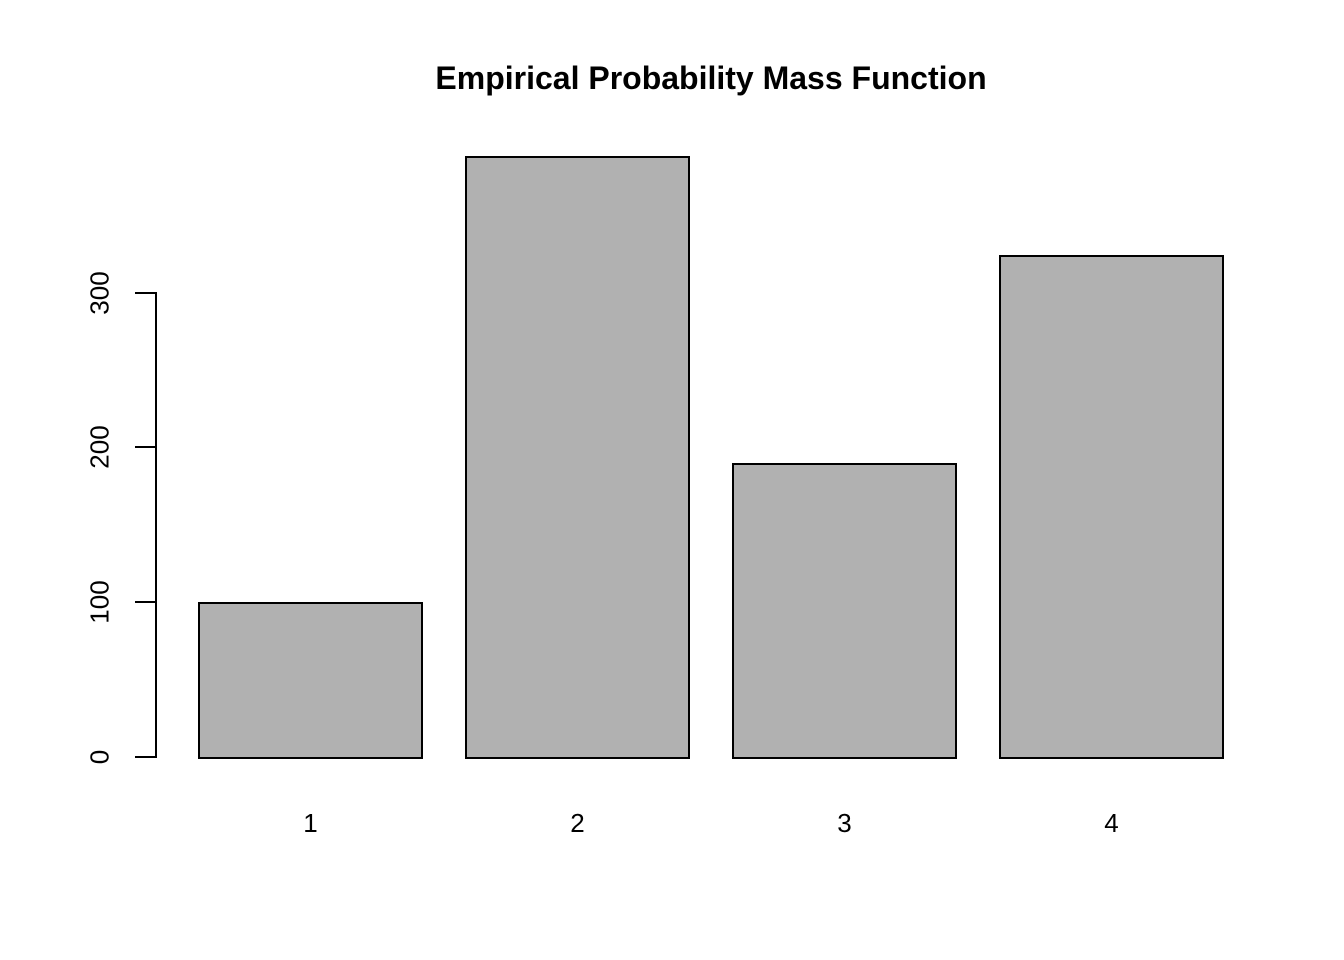 The image size is (1344, 960). What do you see at coordinates (156, 524) in the screenshot?
I see `y-axis-line` at bounding box center [156, 524].